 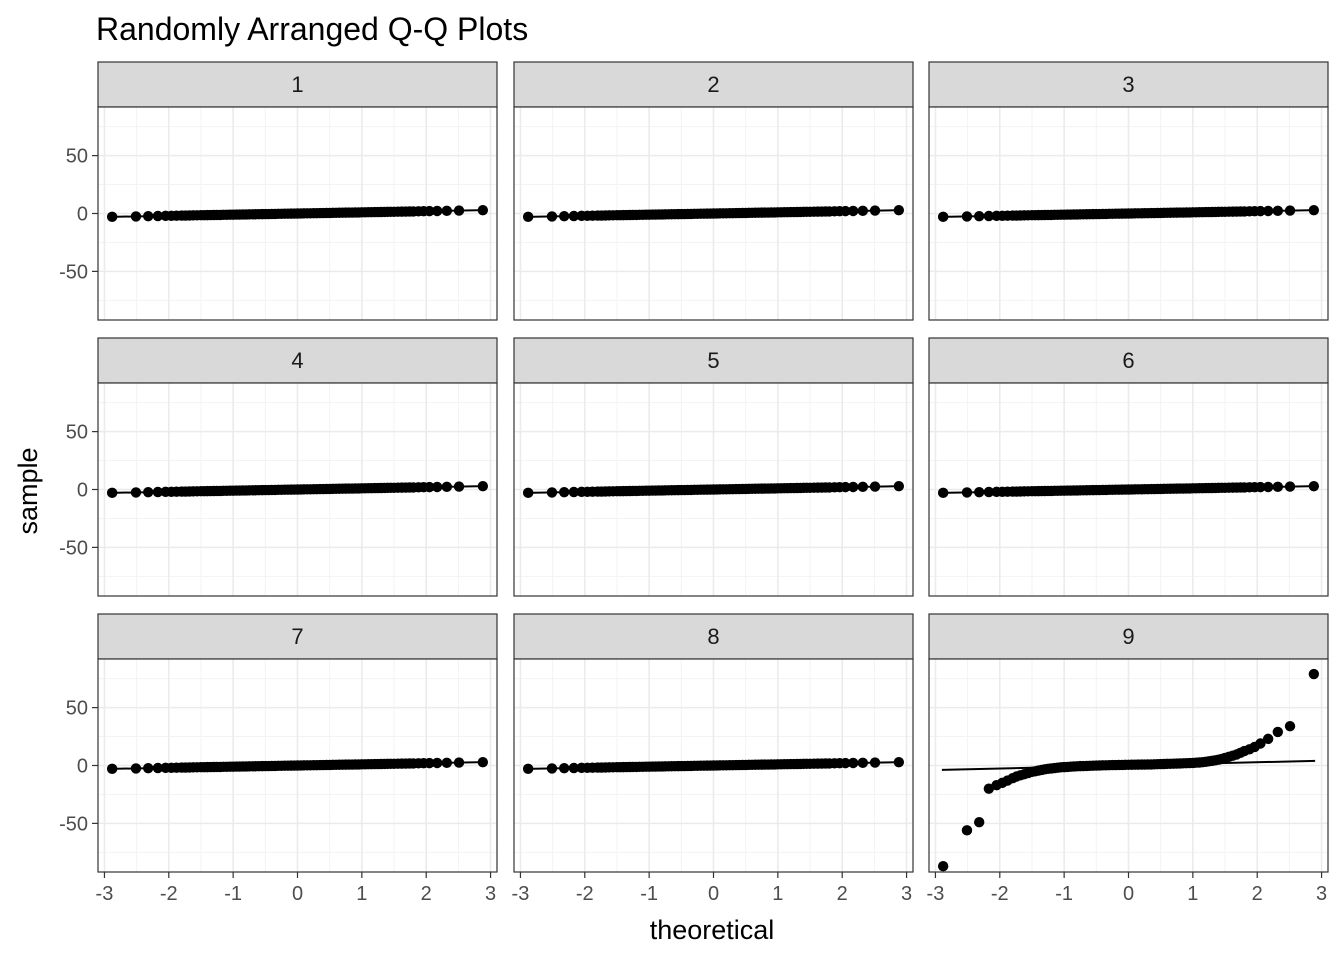 What do you see at coordinates (1128, 467) in the screenshot?
I see `facet-panel-6: 6` at bounding box center [1128, 467].